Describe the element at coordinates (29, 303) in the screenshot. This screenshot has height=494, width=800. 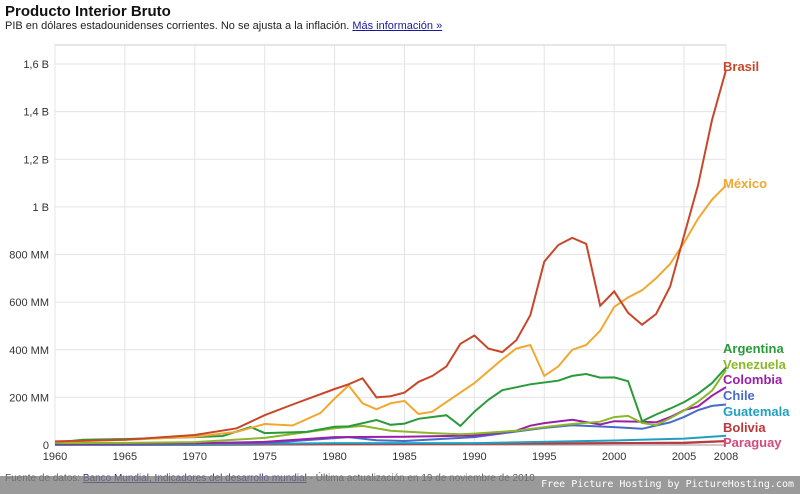
I see `y-tick-label: 600 MM` at that location.